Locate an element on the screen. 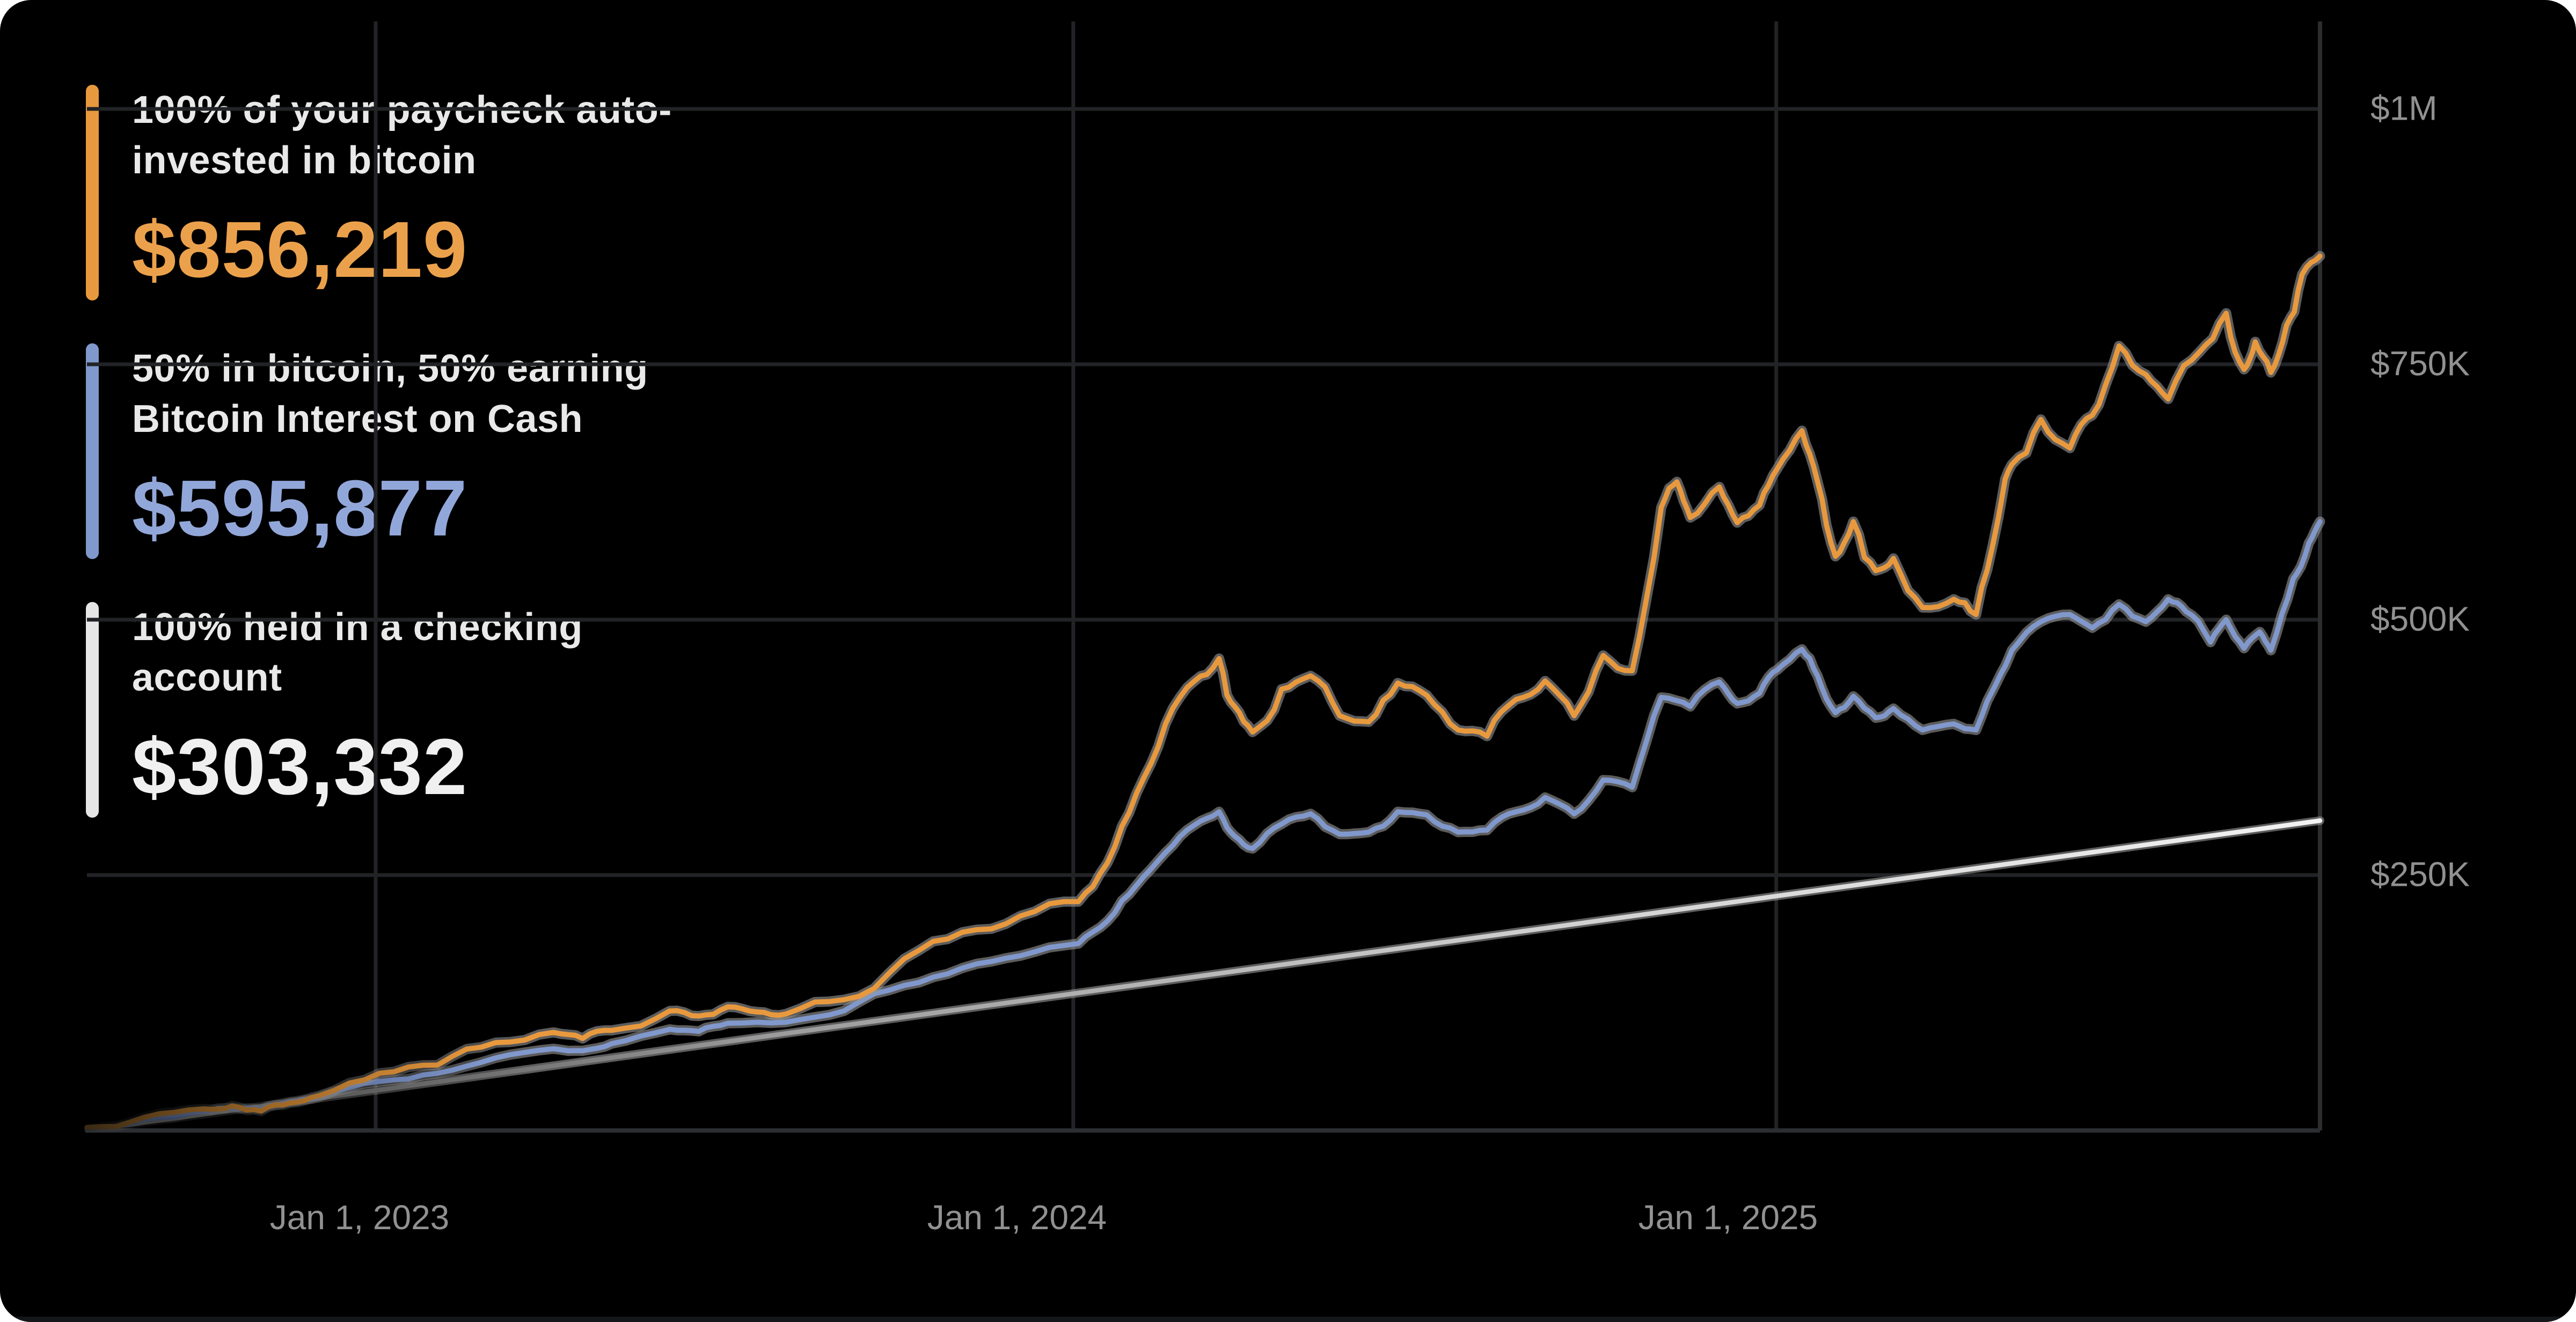  legend-amount-checking: $303,332 is located at coordinates (300, 767).